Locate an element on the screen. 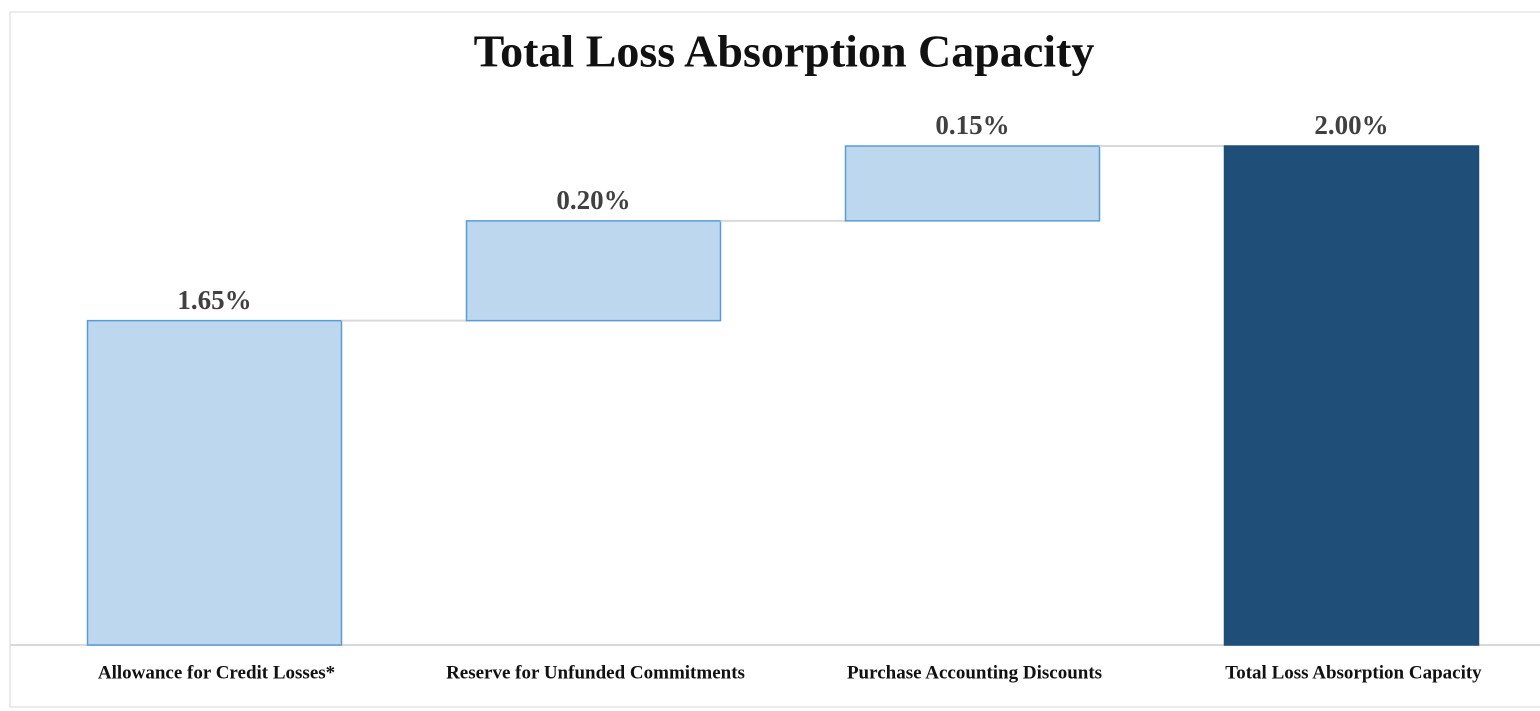 This screenshot has height=711, width=1540. chart-title: Total Loss Absorption Capacity is located at coordinates (784, 51).